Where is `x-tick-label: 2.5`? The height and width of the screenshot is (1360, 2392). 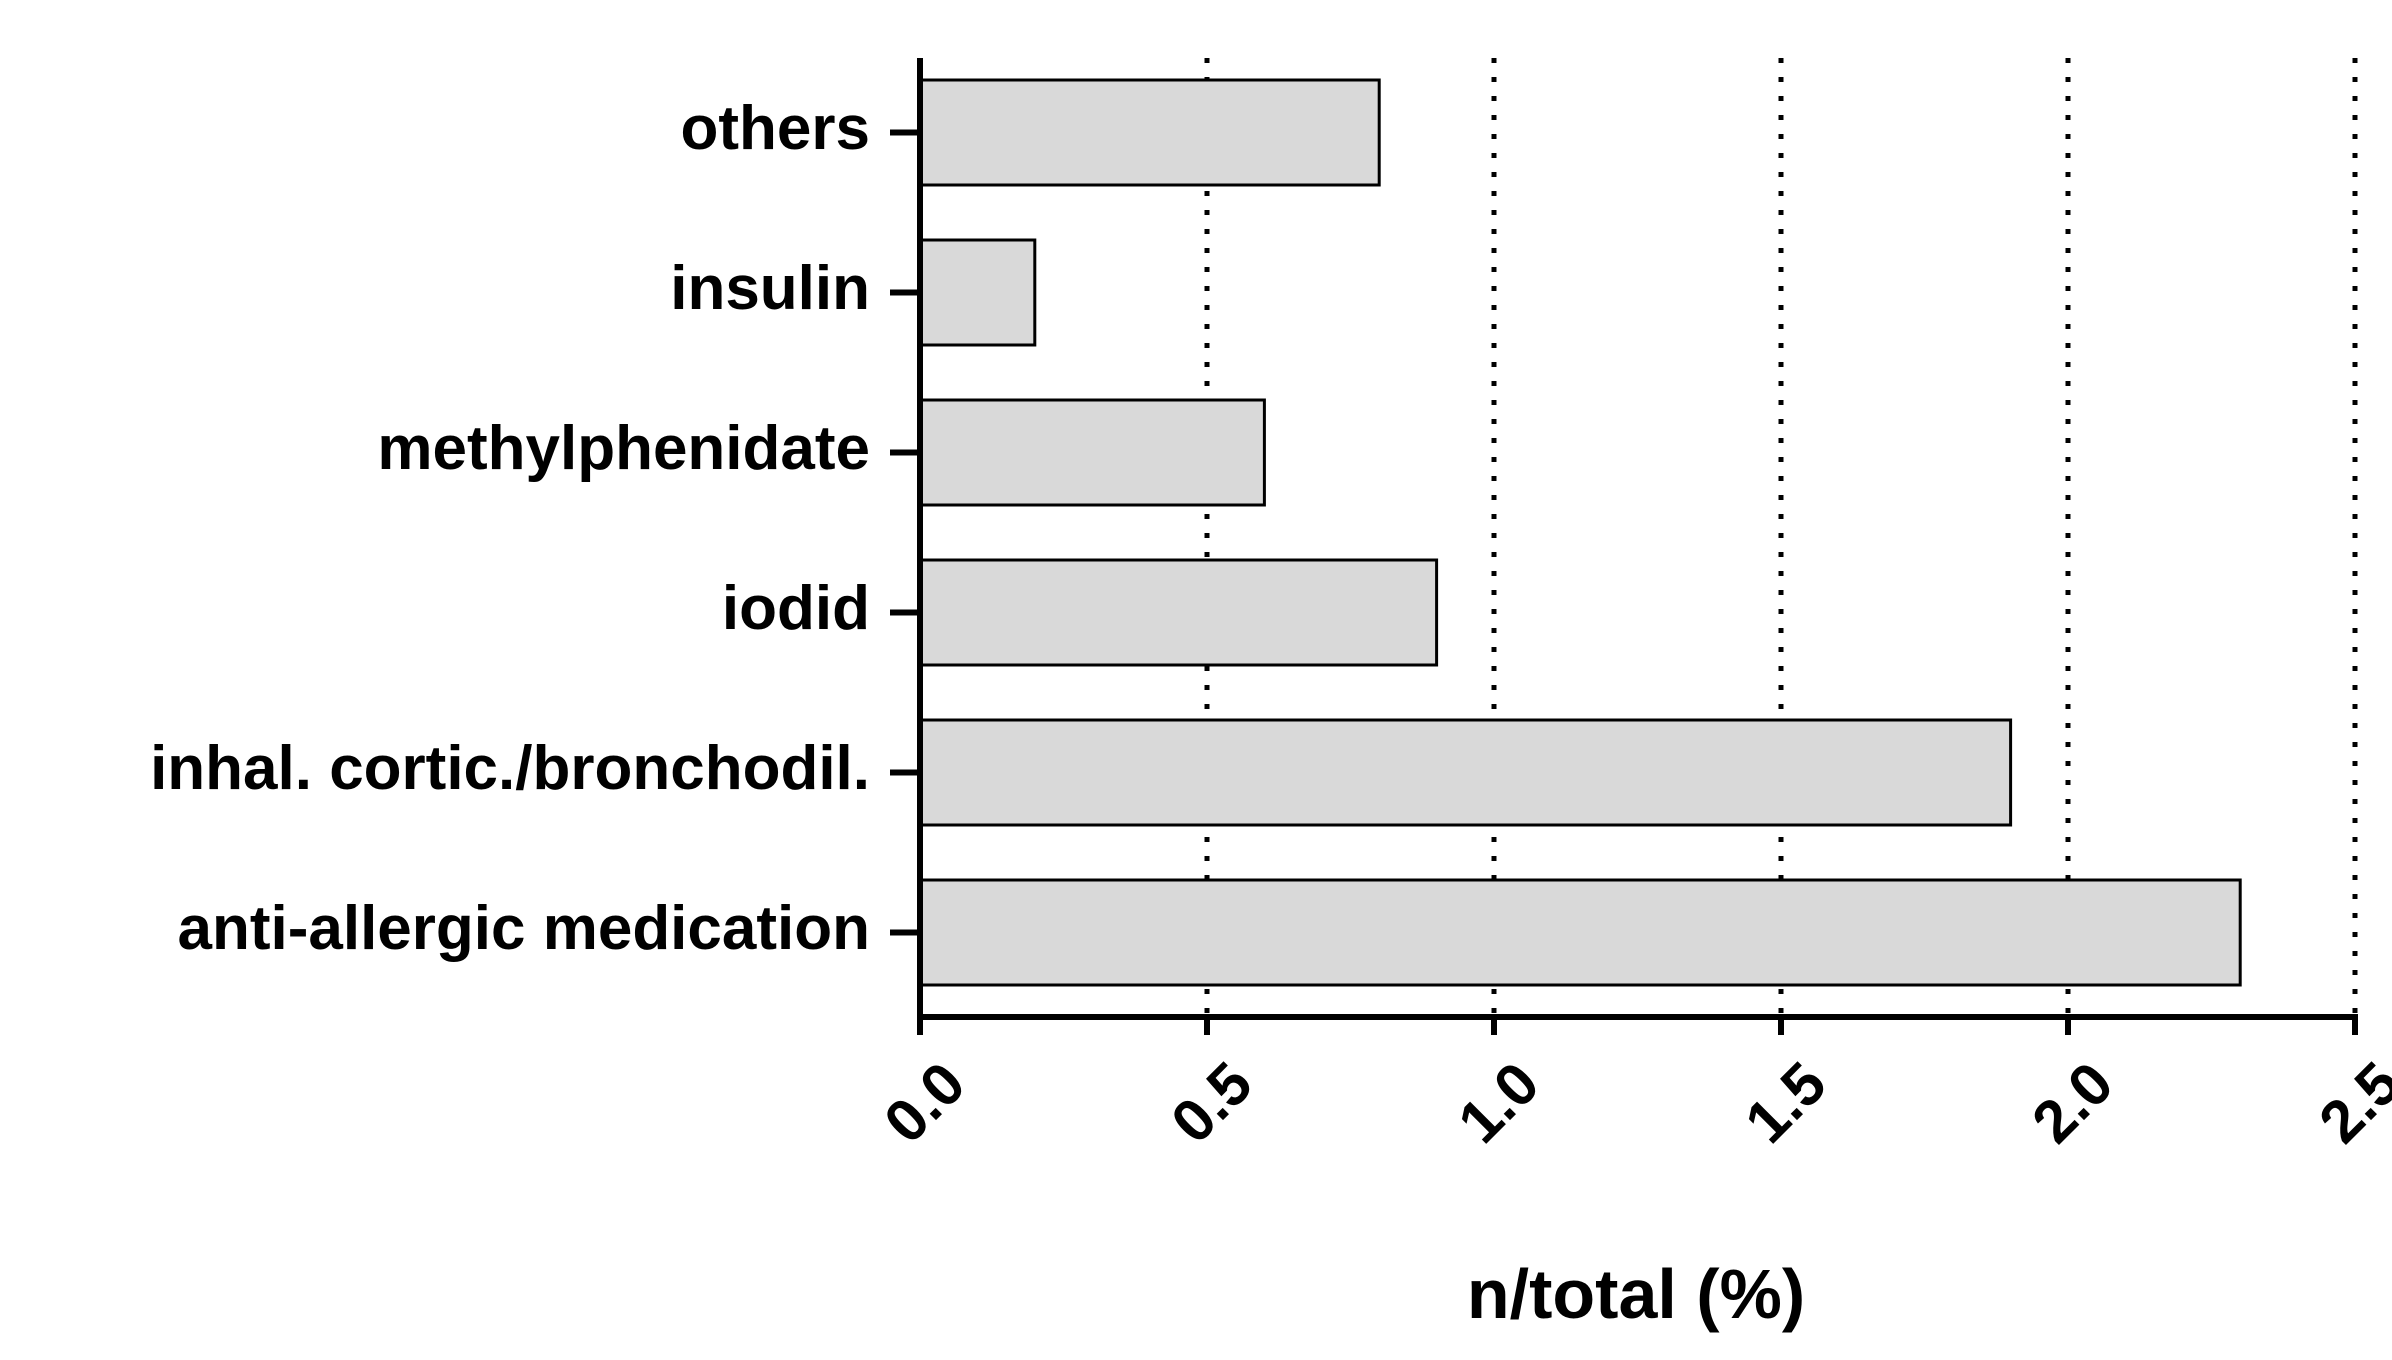
x-tick-label: 2.5 is located at coordinates (2349, 1102).